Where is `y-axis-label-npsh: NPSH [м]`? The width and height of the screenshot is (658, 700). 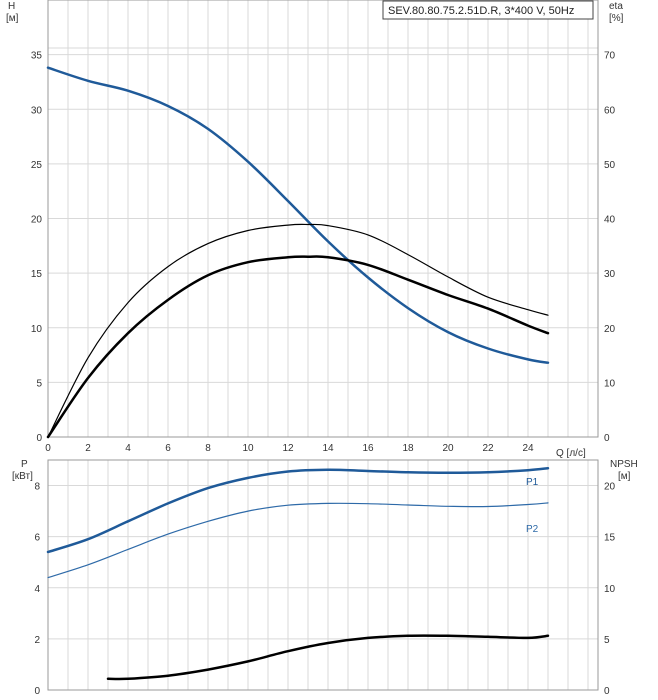 y-axis-label-npsh: NPSH [м] is located at coordinates (624, 470).